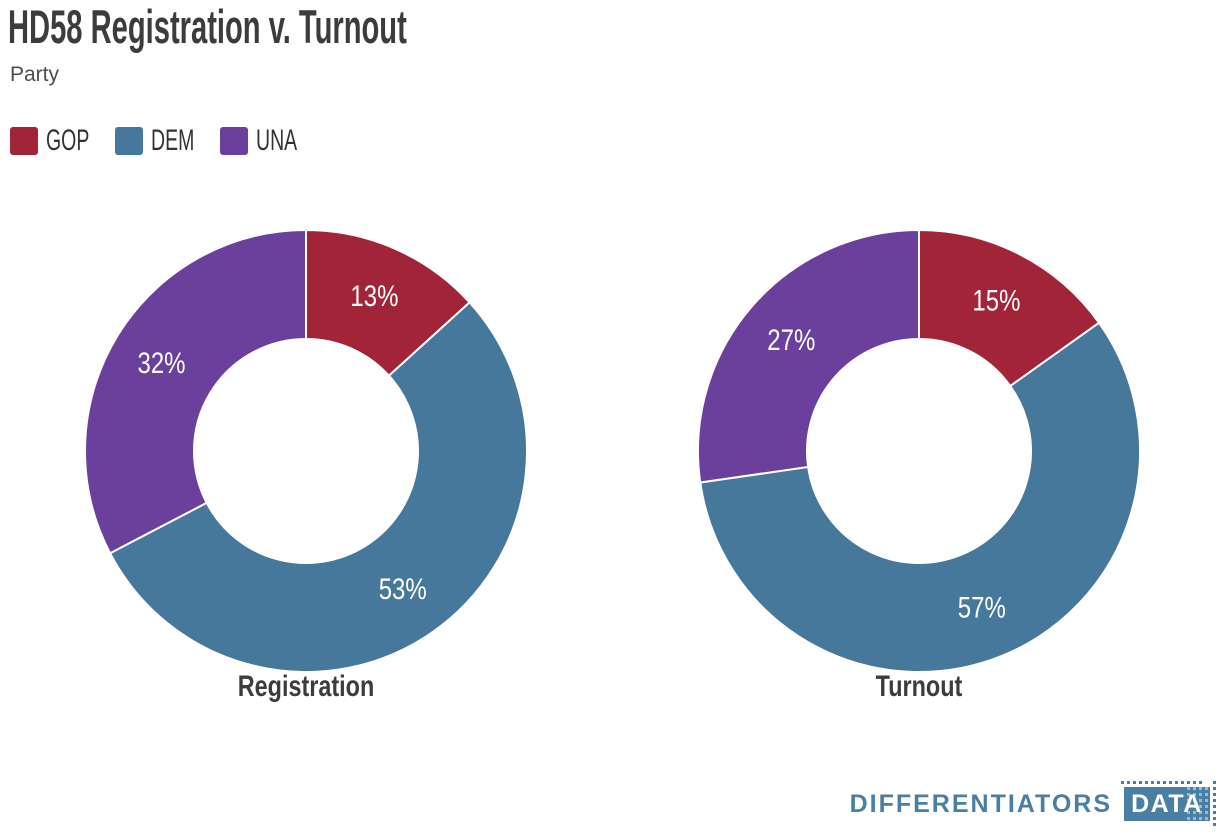 Image resolution: width=1220 pixels, height=836 pixels. What do you see at coordinates (306, 686) in the screenshot?
I see `chart-caption-registration: Registration` at bounding box center [306, 686].